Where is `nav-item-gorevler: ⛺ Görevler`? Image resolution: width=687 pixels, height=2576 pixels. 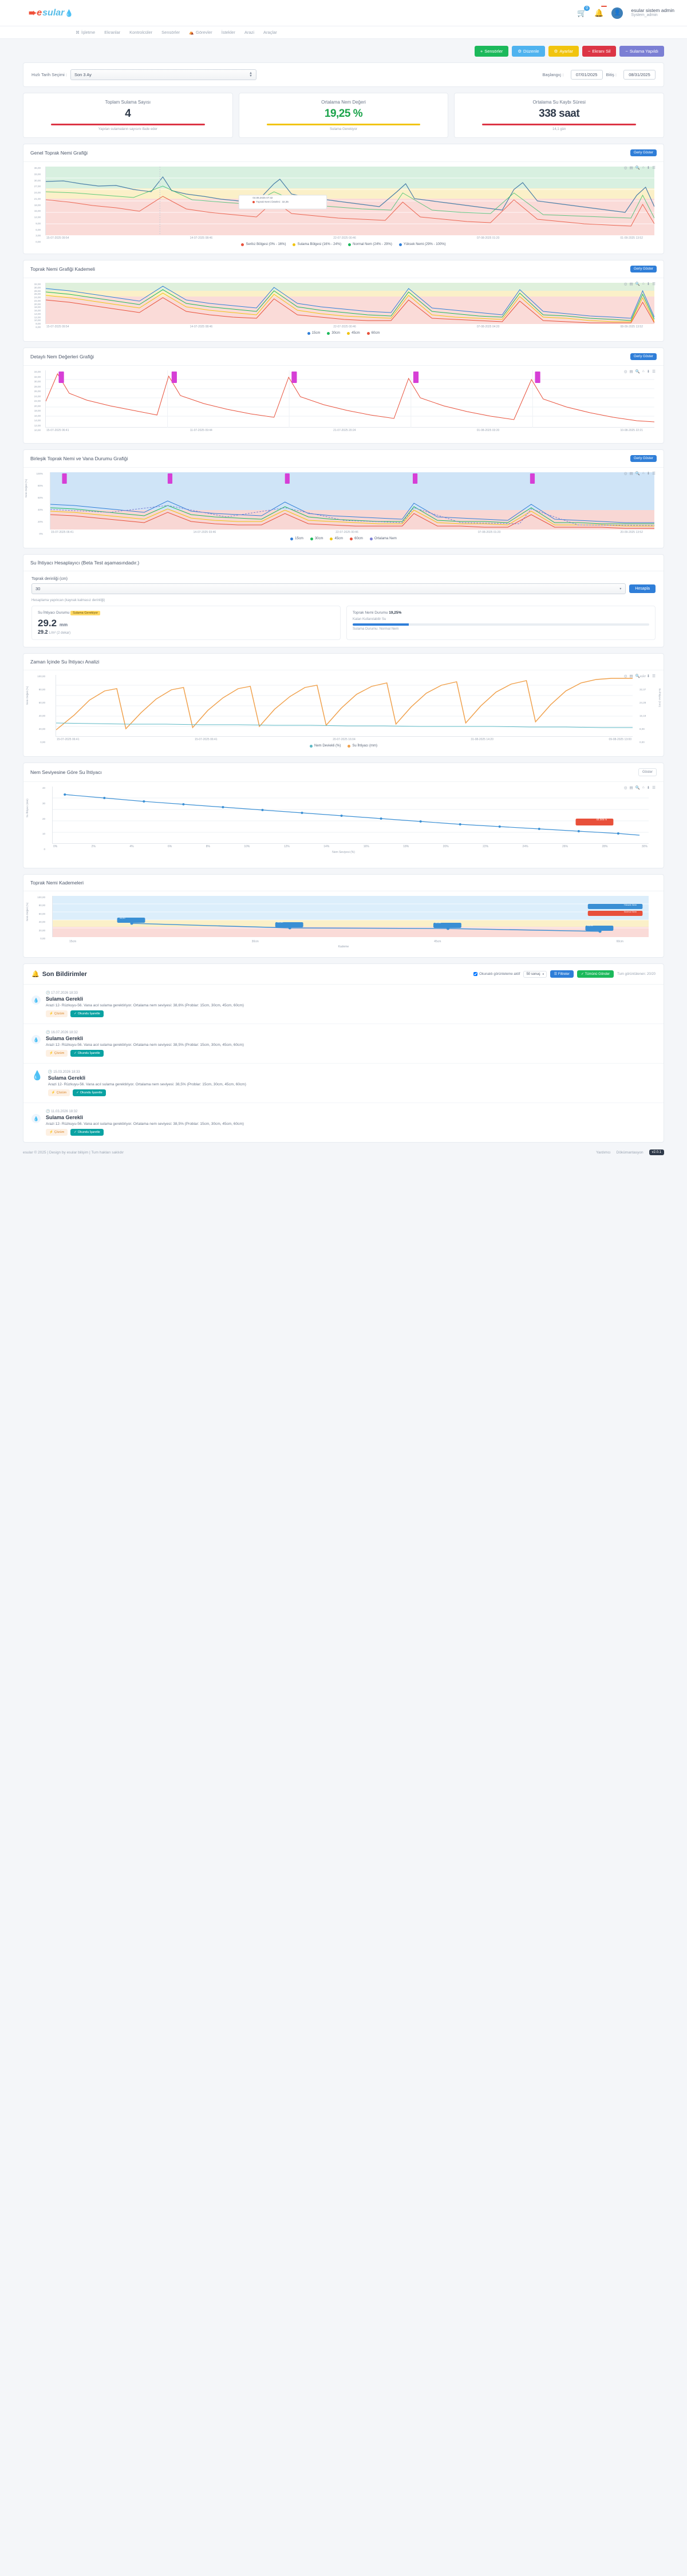
nav-item-gorevler: ⛺ Görevler is located at coordinates (200, 32).